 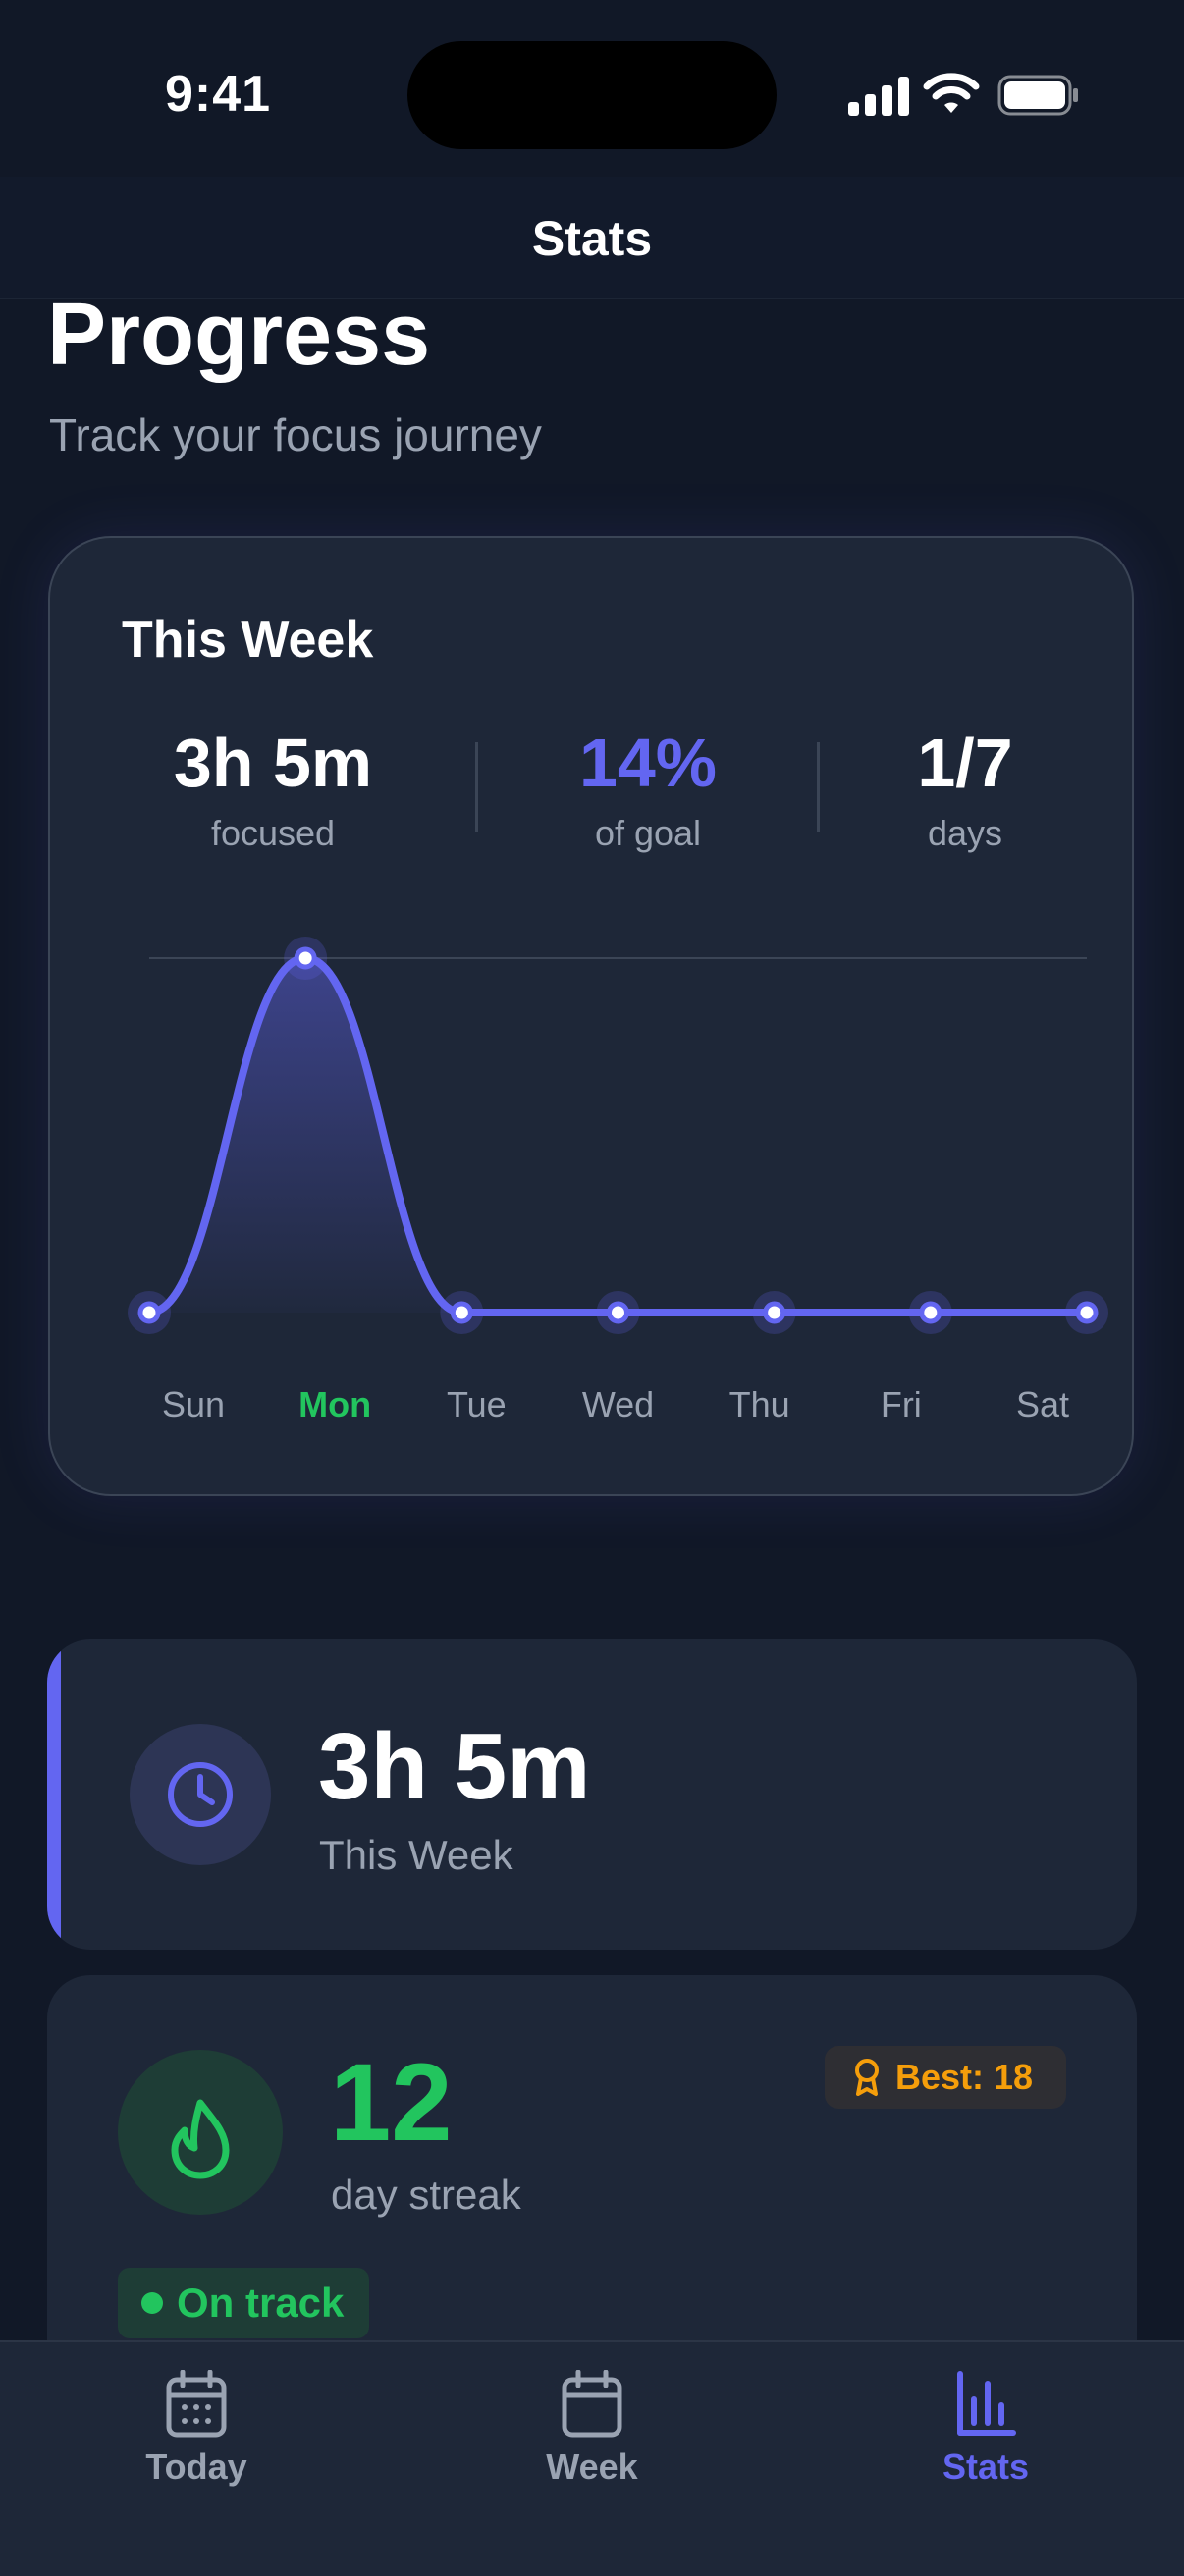 What do you see at coordinates (867, 2077) in the screenshot?
I see `award-icon` at bounding box center [867, 2077].